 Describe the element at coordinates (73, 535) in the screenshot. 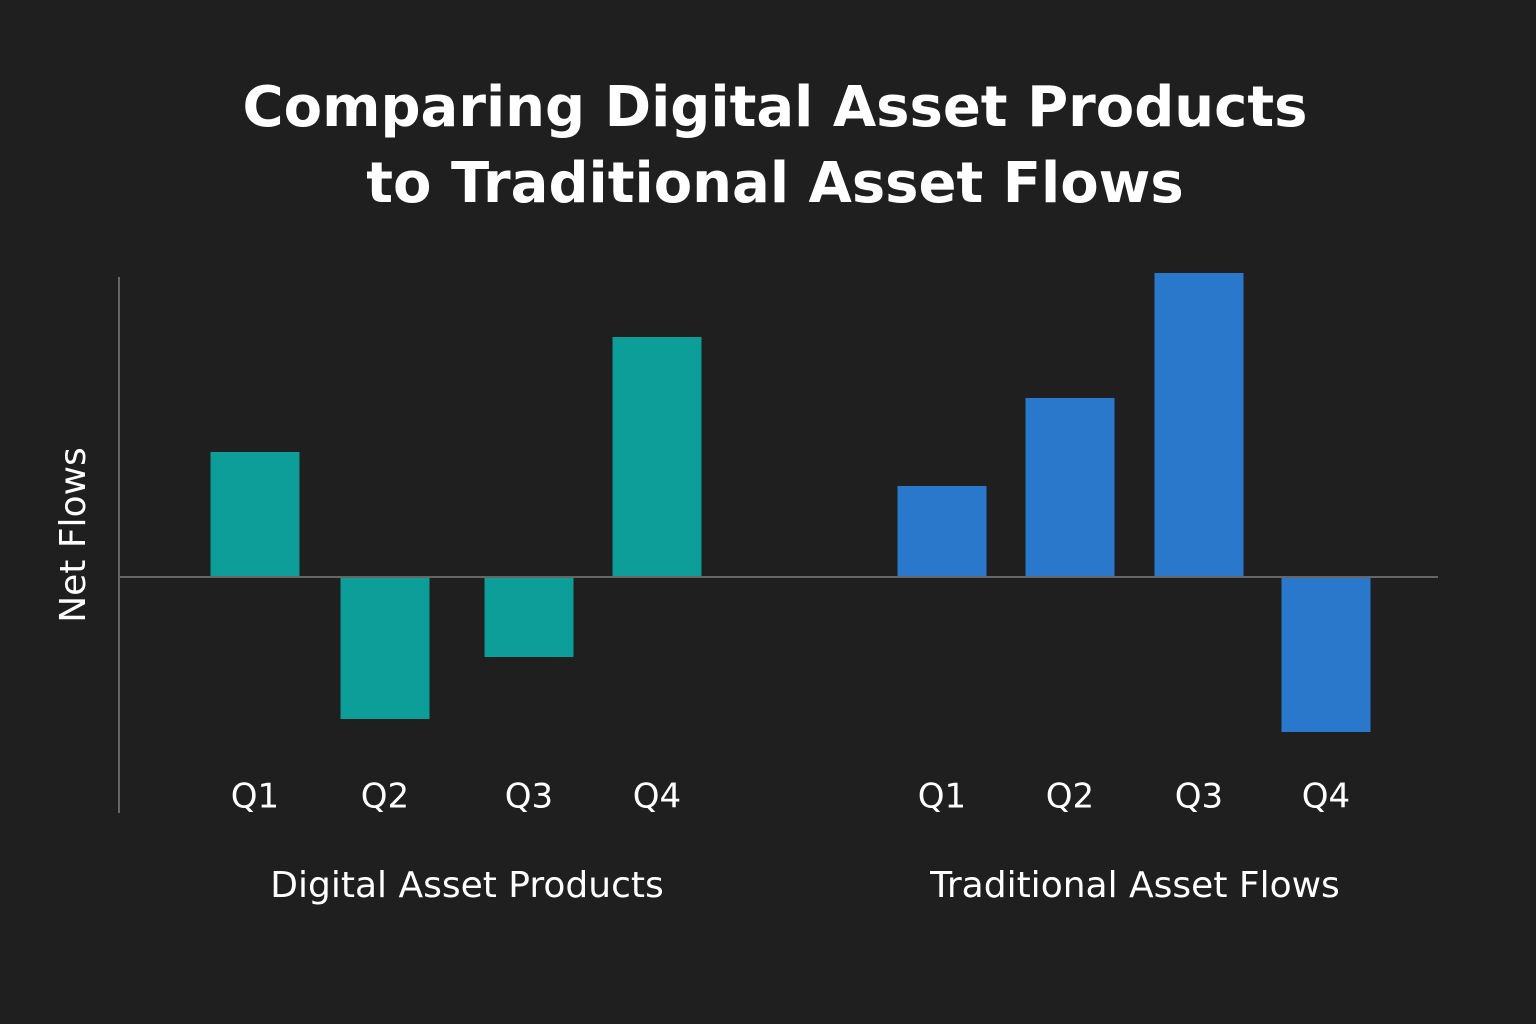

I see `y-axis-label: Net Flows` at that location.